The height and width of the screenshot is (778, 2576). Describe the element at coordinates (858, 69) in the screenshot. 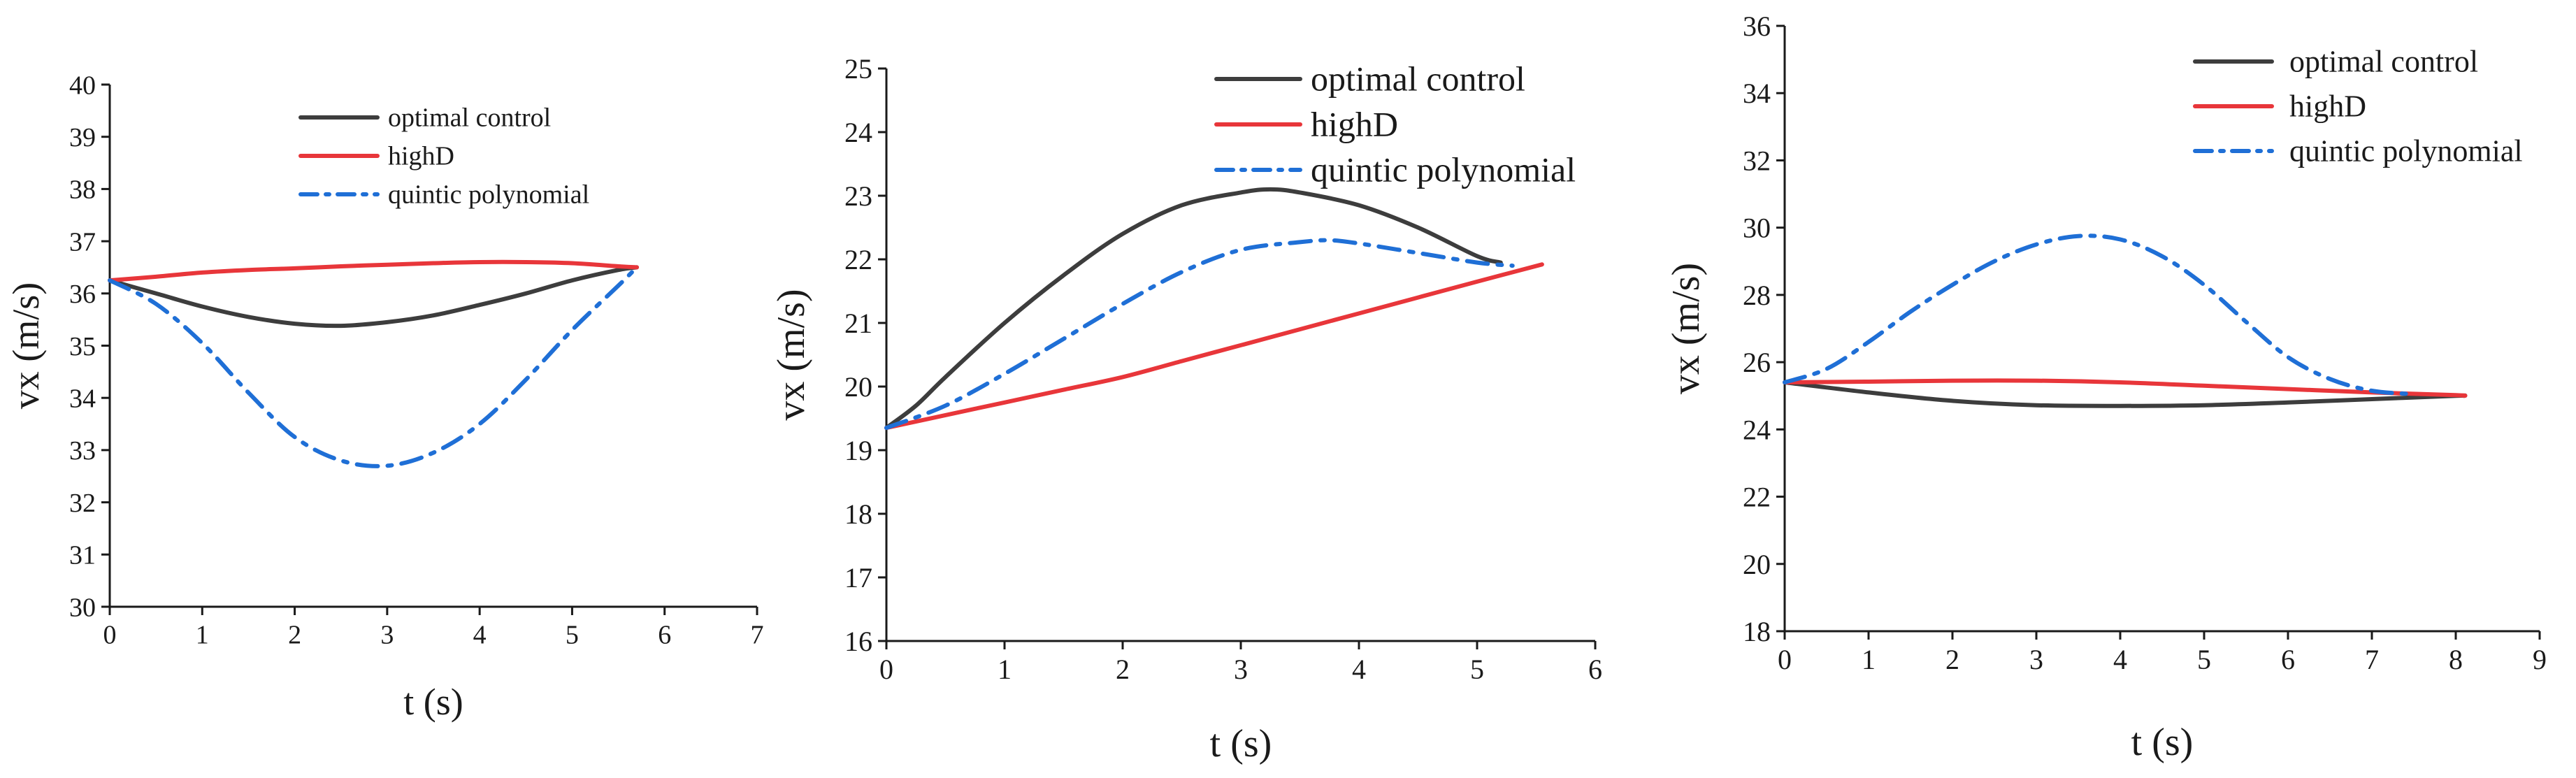

I see `y-tick-label: 25` at that location.